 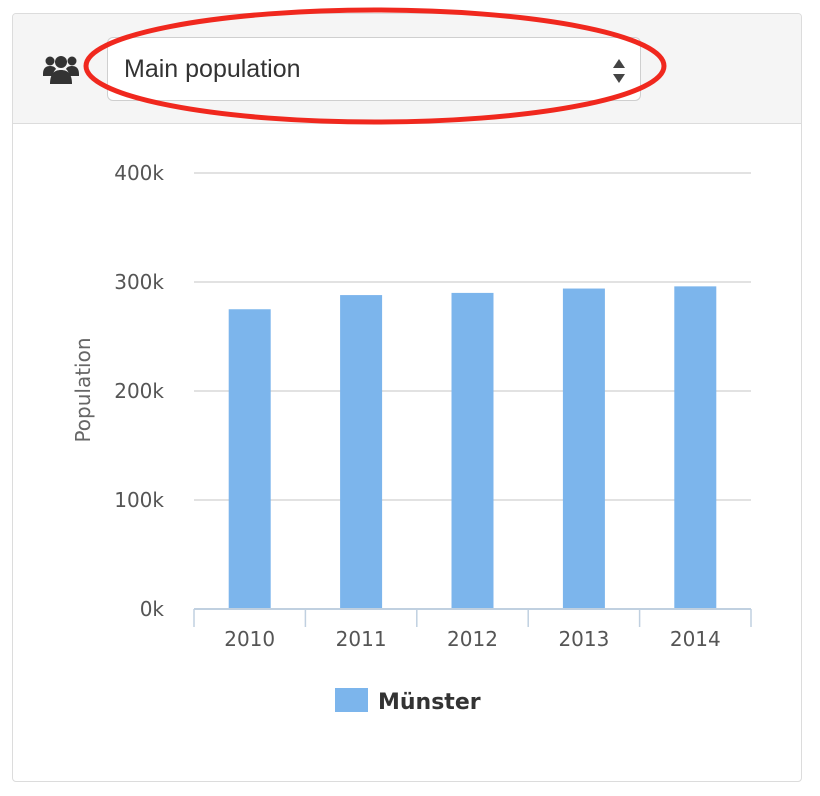 What do you see at coordinates (152, 609) in the screenshot?
I see `y-tick-label: 0k` at bounding box center [152, 609].